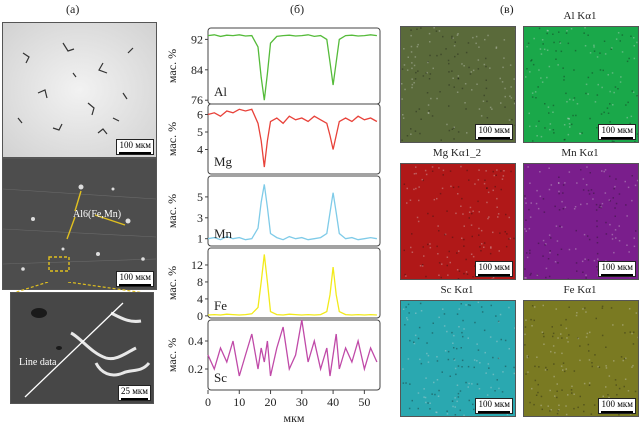 This screenshot has height=423, width=640. Describe the element at coordinates (195, 369) in the screenshot. I see `profile-ytick-label-sc: 0.2` at that location.